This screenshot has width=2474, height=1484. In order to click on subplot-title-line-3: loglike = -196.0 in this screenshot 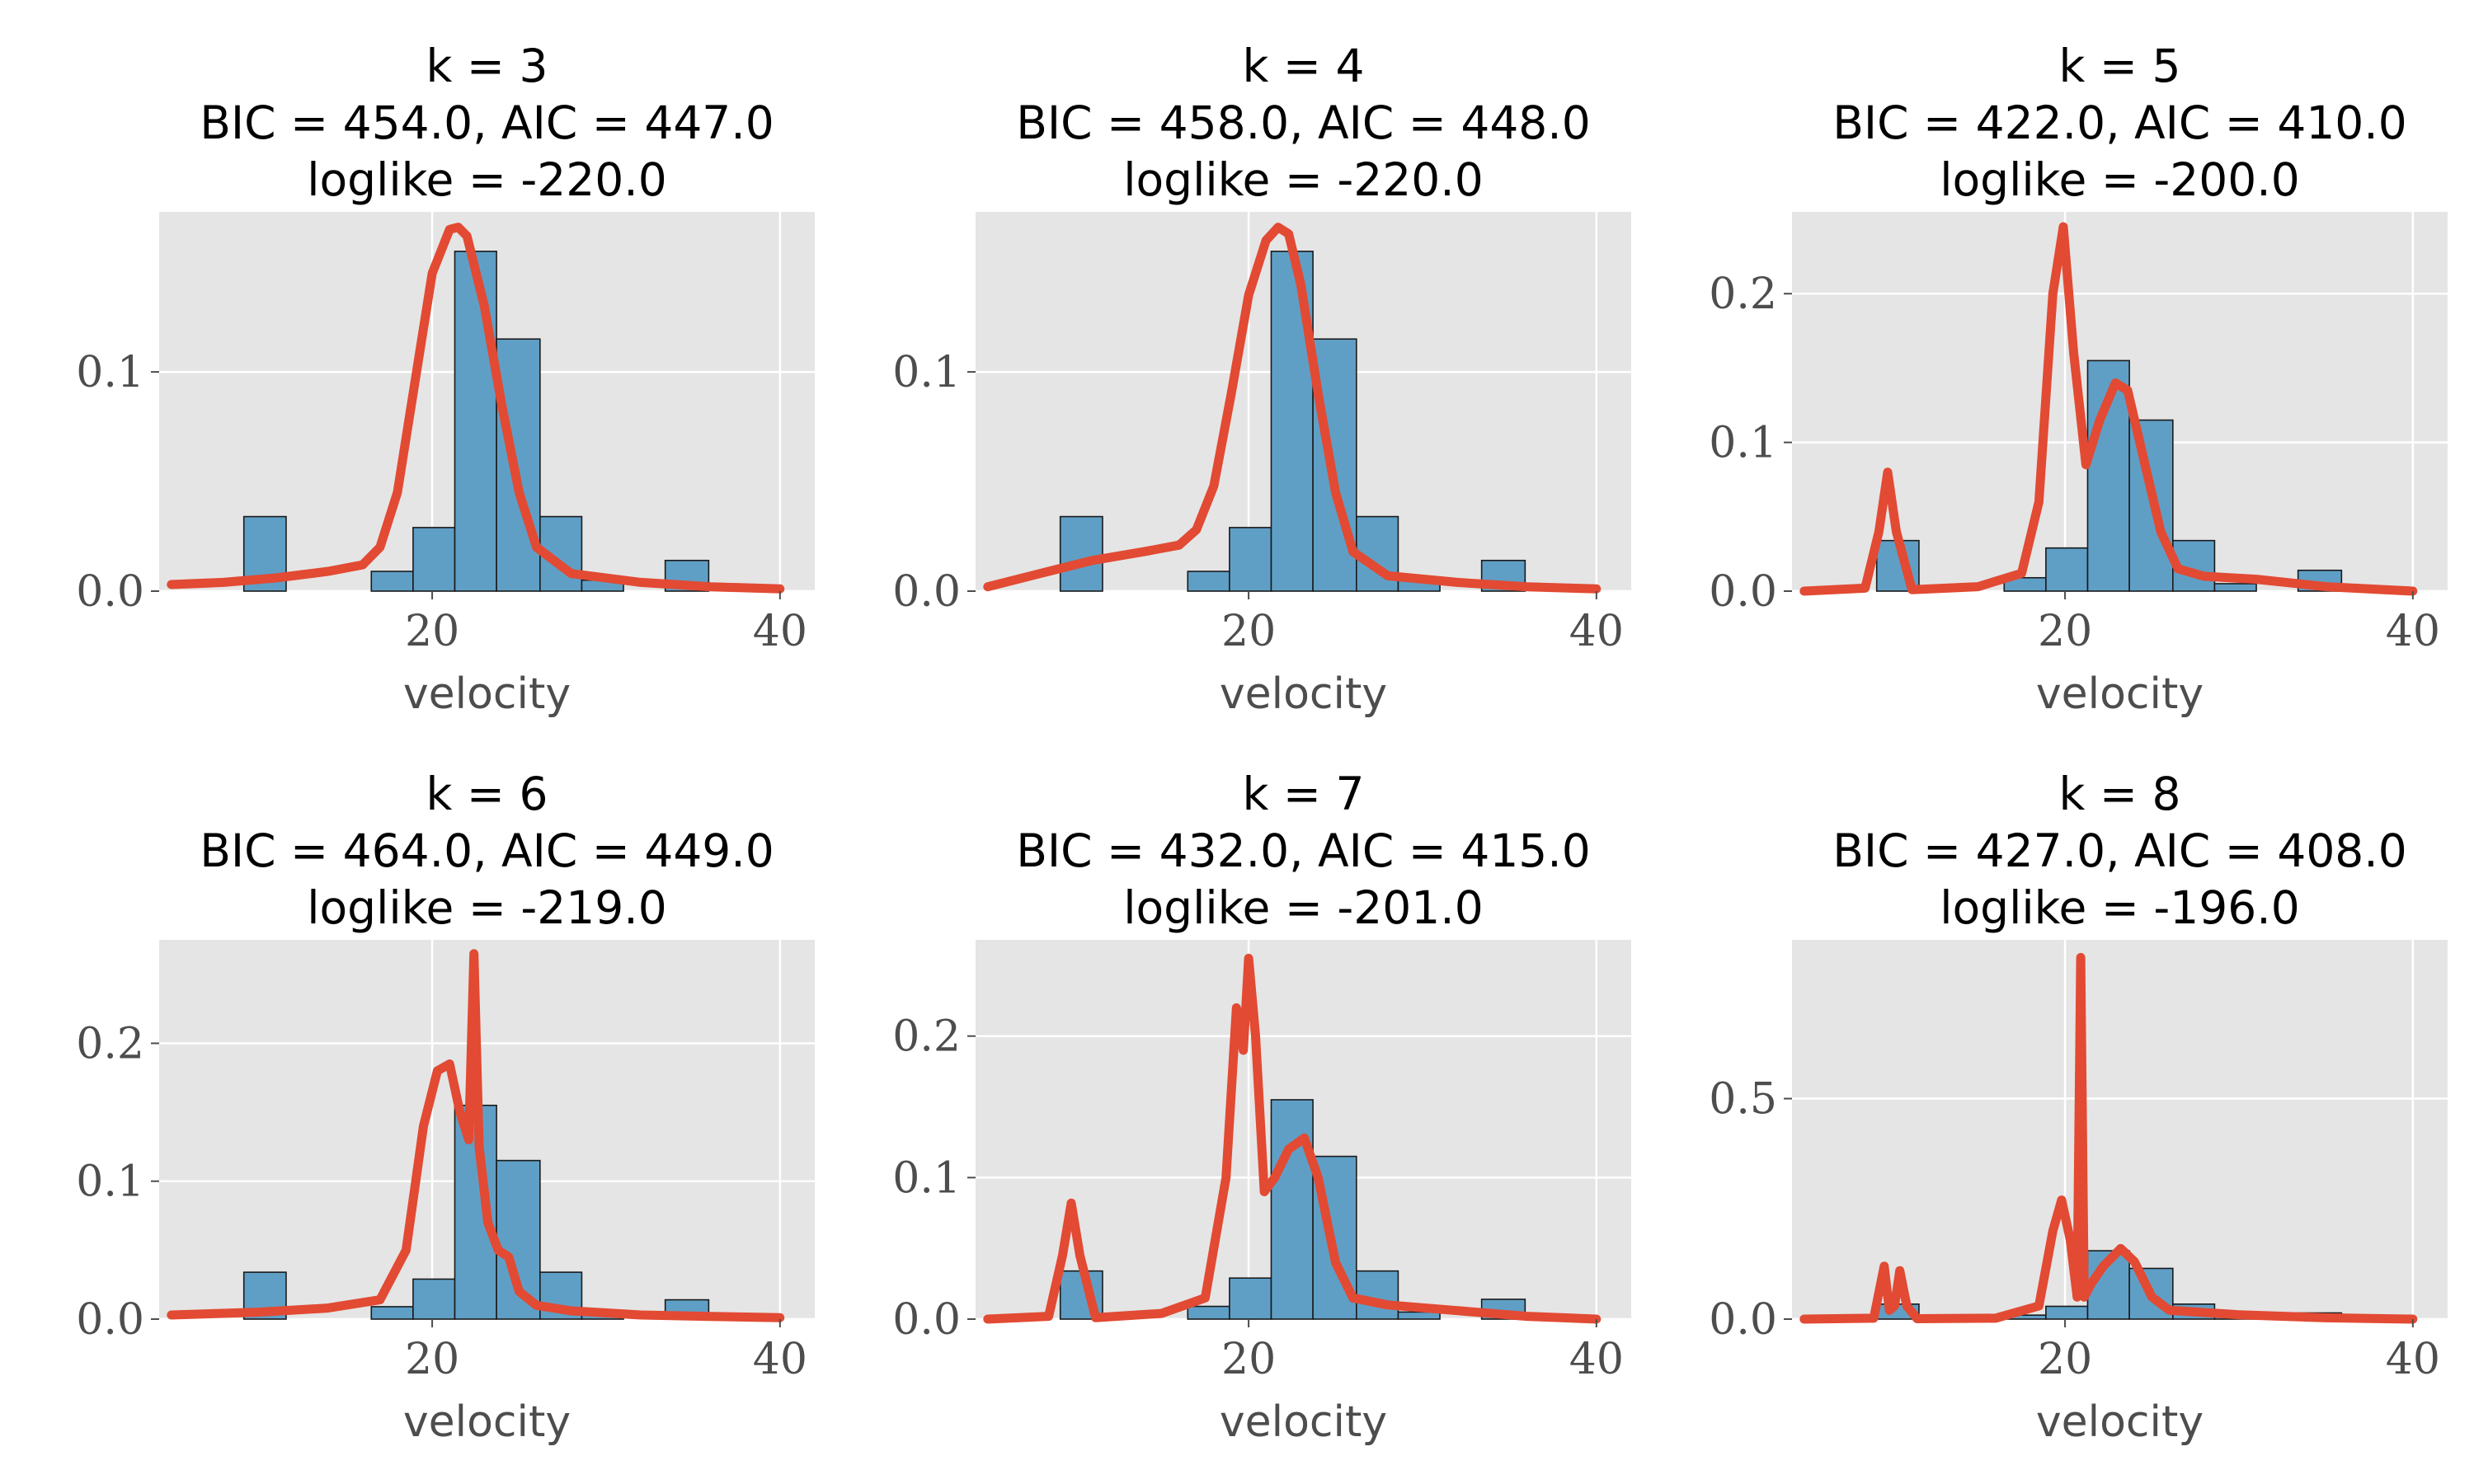, I will do `click(2119, 907)`.